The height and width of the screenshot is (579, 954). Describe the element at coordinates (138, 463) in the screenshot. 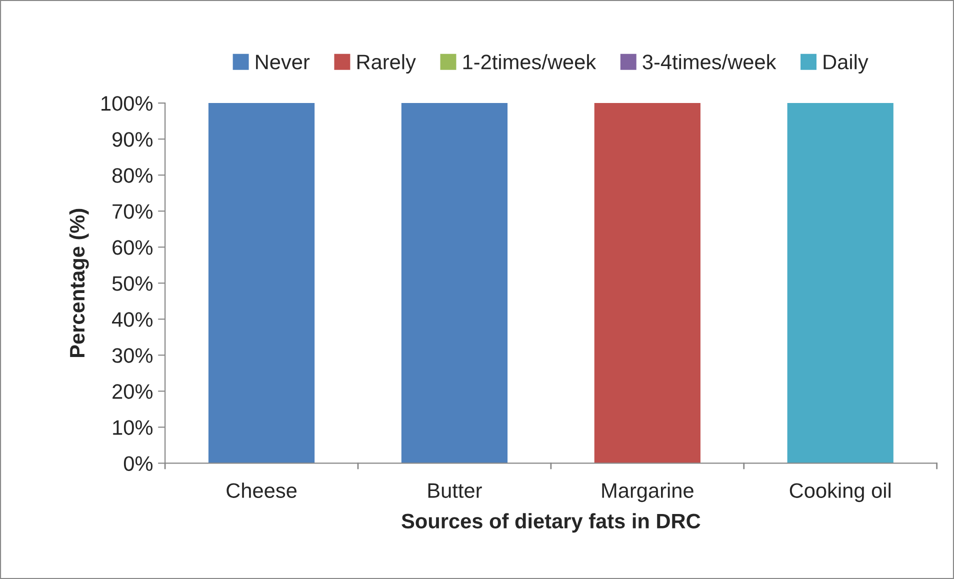

I see `y-tick-label: 0%` at that location.